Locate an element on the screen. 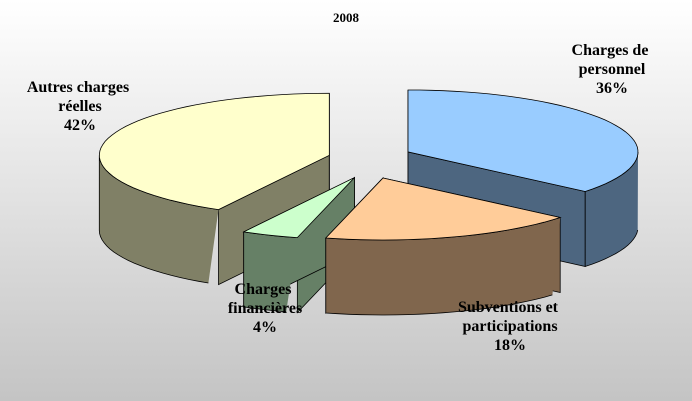 The width and height of the screenshot is (692, 401). slice-label: Charges financières is located at coordinates (265, 299).